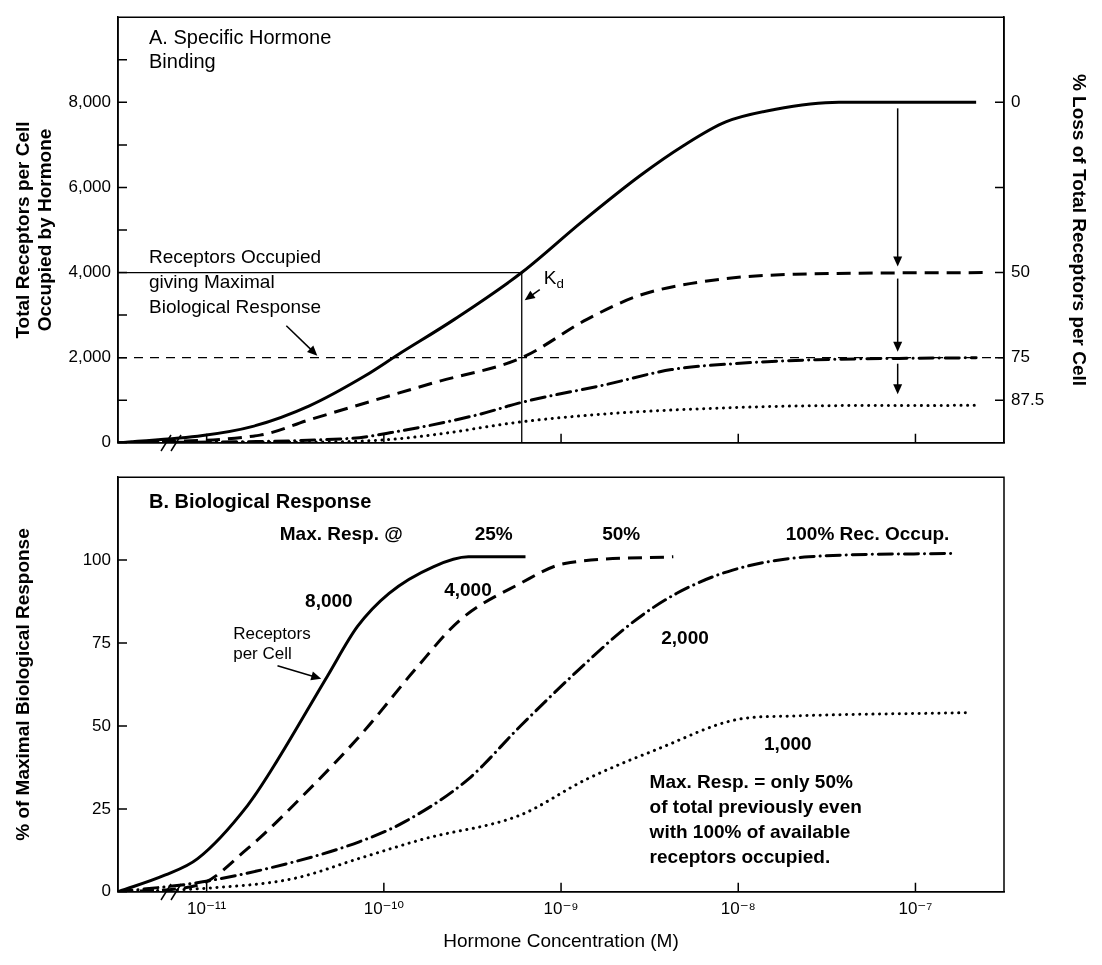  Describe the element at coordinates (329, 600) in the screenshot. I see `series-label: 8,000` at that location.